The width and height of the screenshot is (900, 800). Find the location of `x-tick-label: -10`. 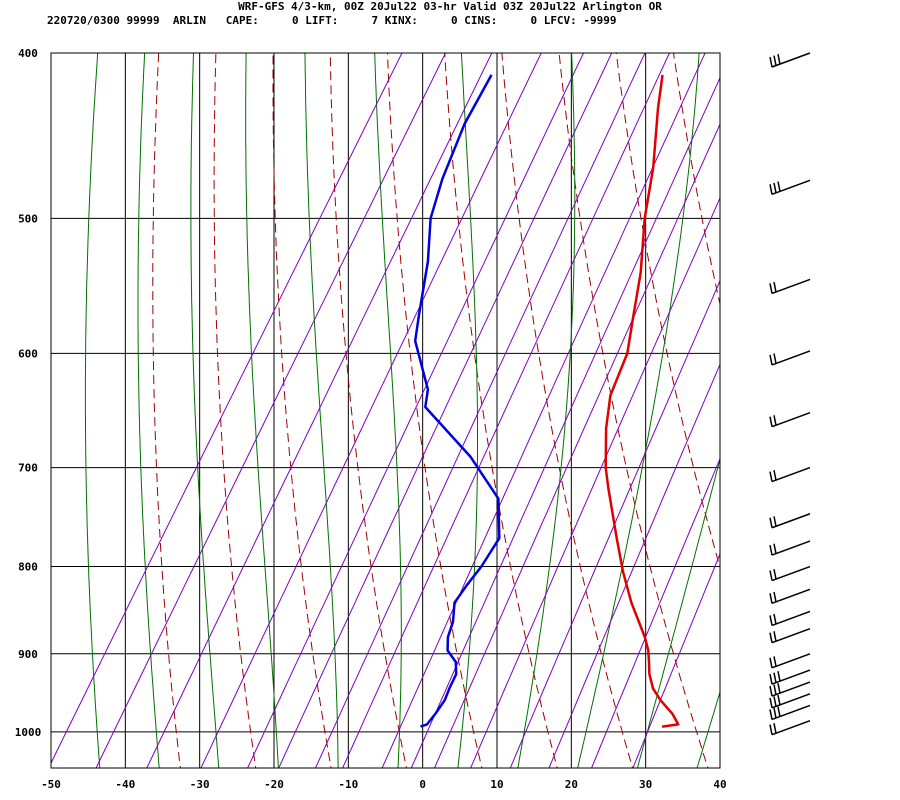

x-tick-label: -10 is located at coordinates (348, 784).